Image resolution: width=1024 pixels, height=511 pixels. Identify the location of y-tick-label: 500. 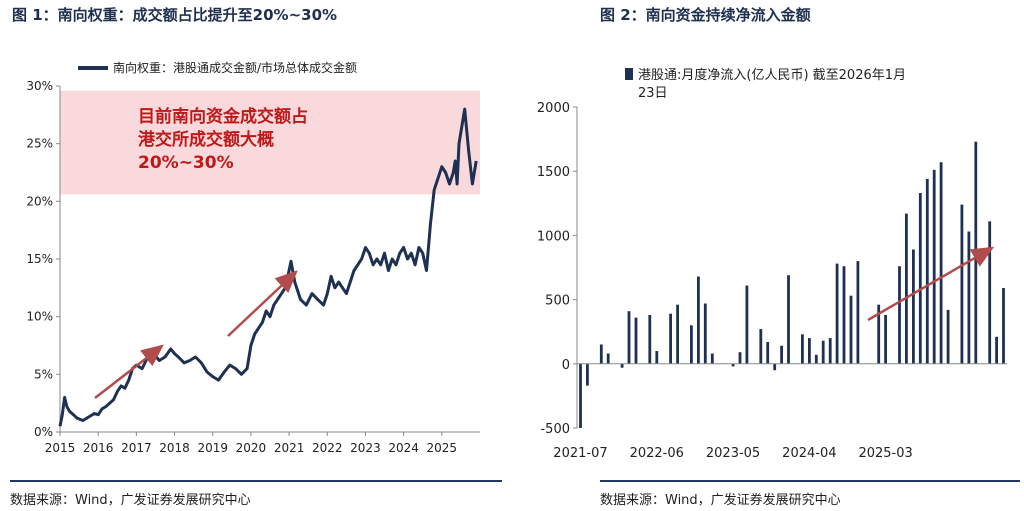
(557, 301).